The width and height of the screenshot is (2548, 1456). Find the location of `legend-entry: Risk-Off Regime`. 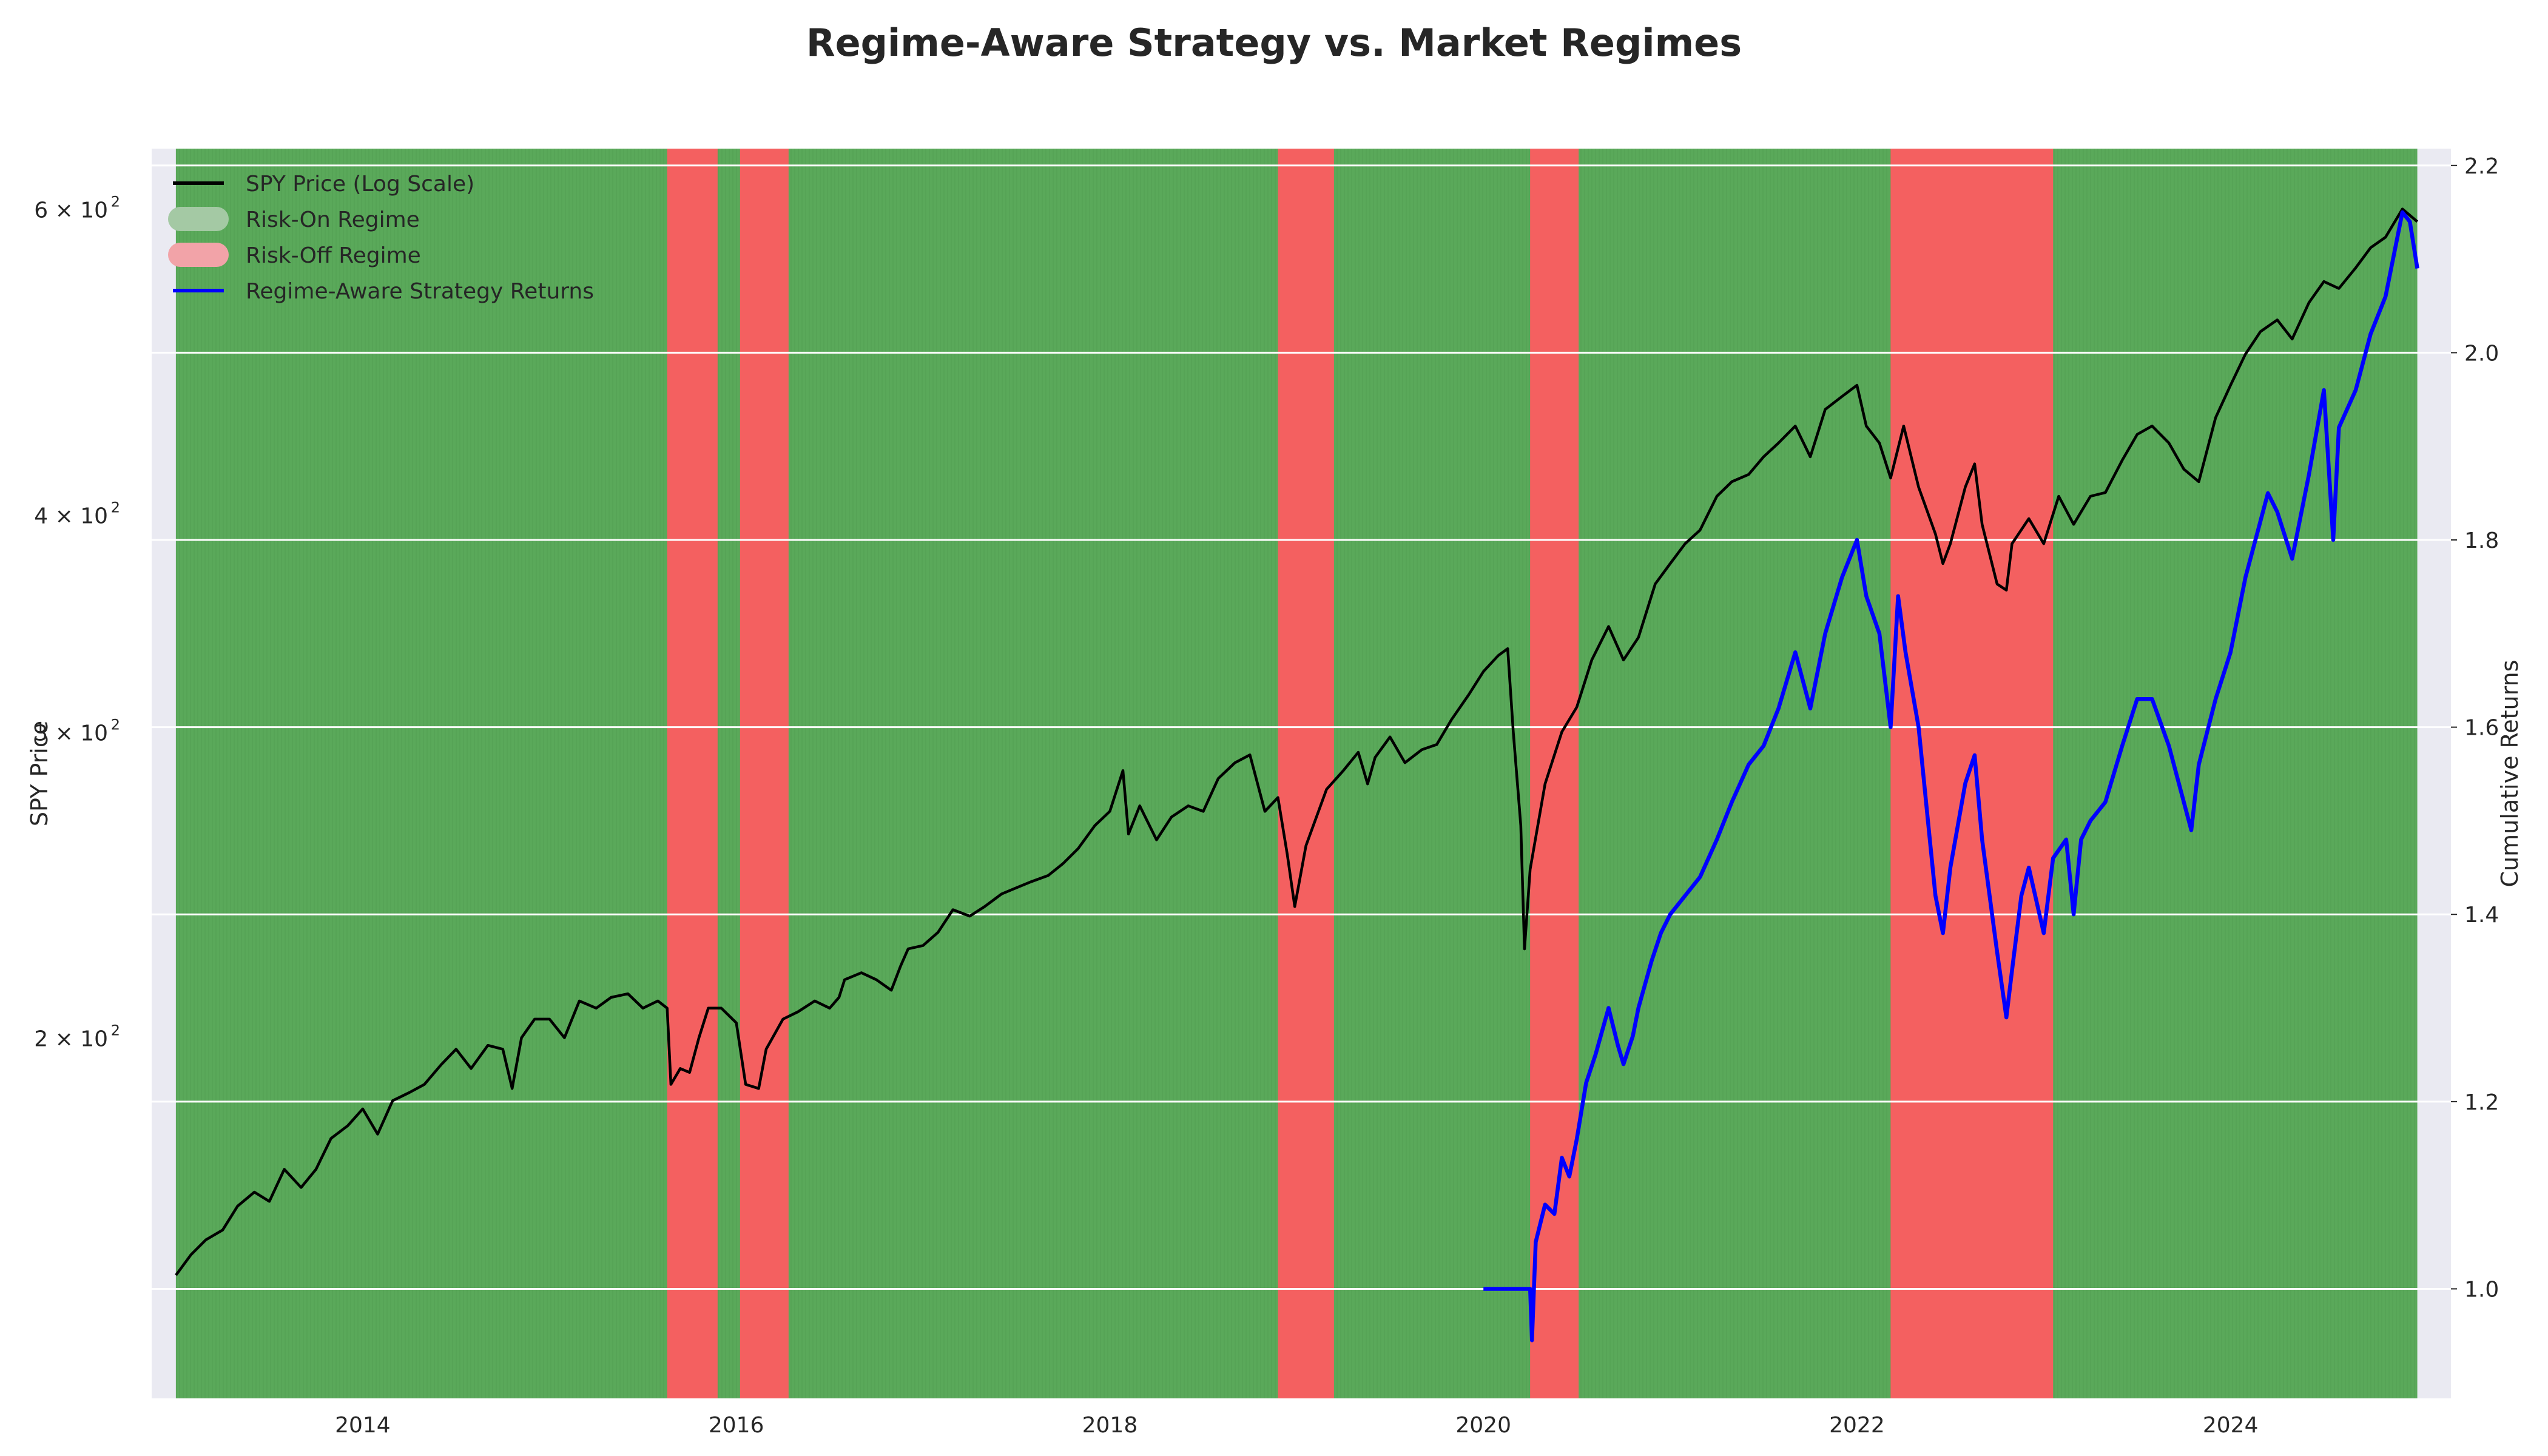

legend-entry: Risk-Off Regime is located at coordinates (294, 255).